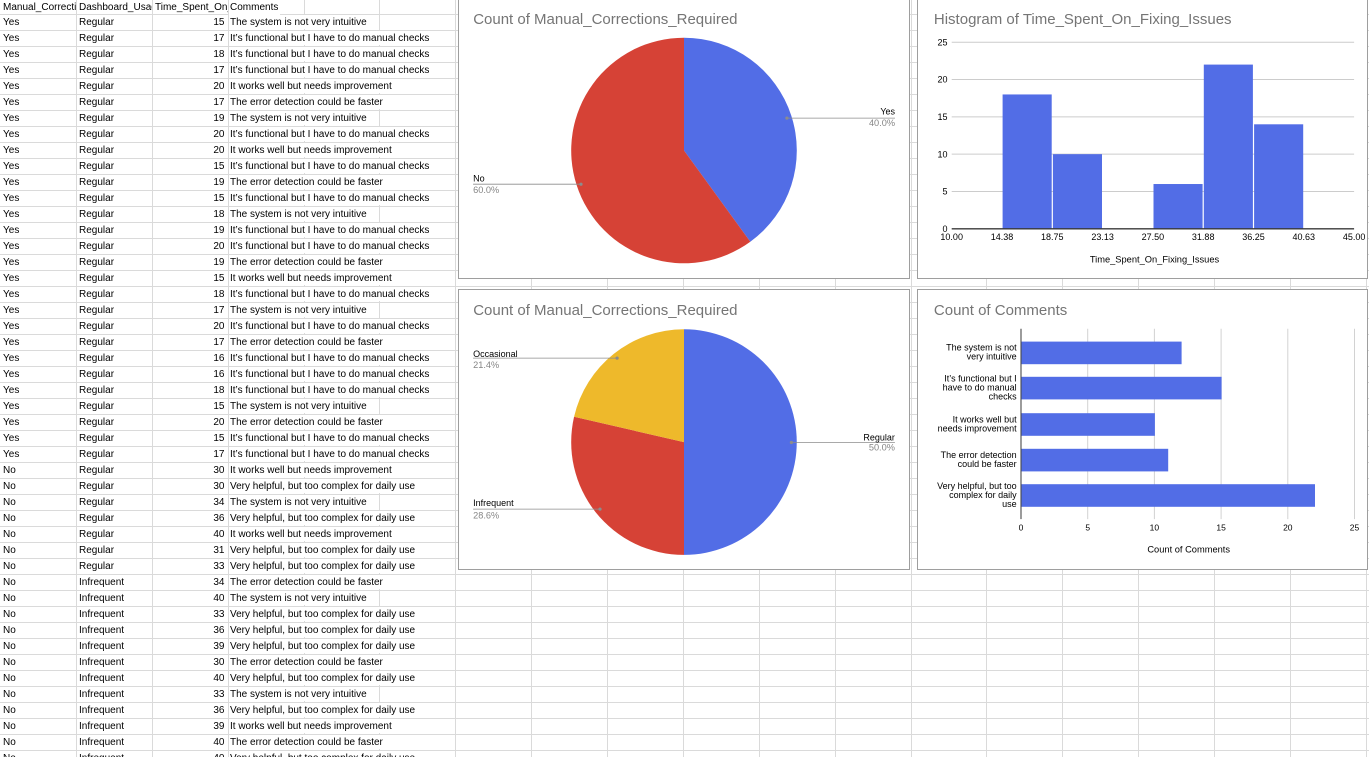 This screenshot has width=1369, height=757. Describe the element at coordinates (882, 448) in the screenshot. I see `svg-text: 50.0%` at that location.